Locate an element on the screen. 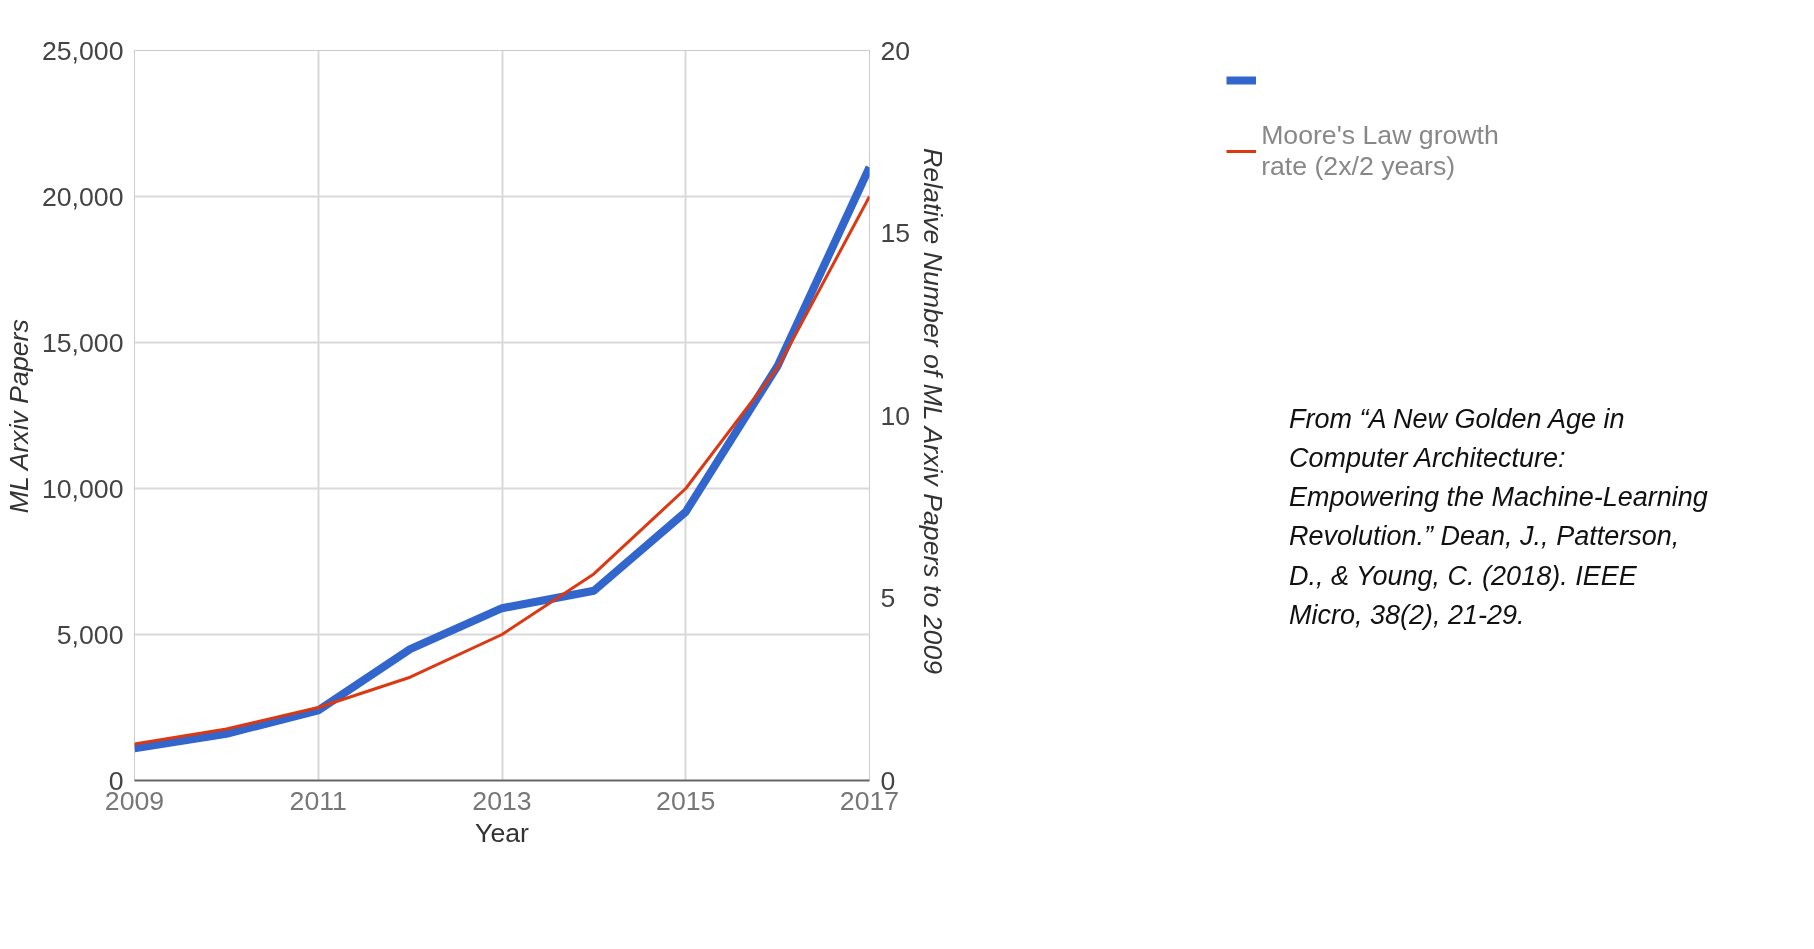  y-tick-label: 10,000 is located at coordinates (82, 488).